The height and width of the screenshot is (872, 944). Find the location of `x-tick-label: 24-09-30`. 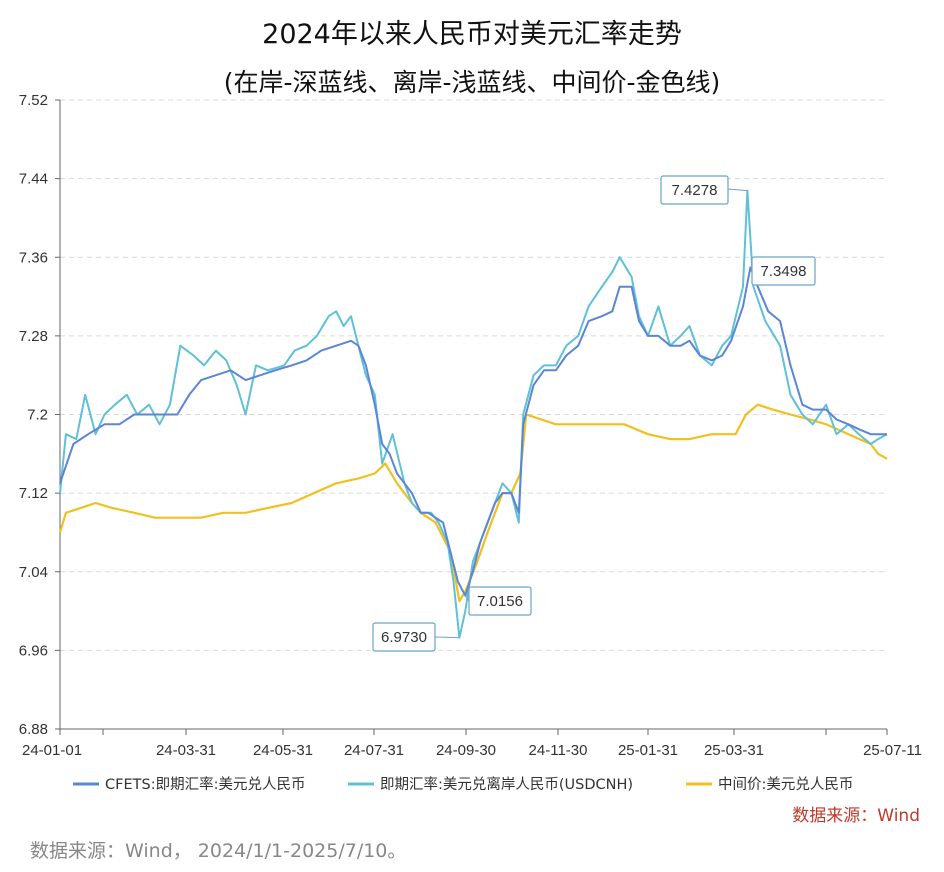

x-tick-label: 24-09-30 is located at coordinates (466, 750).